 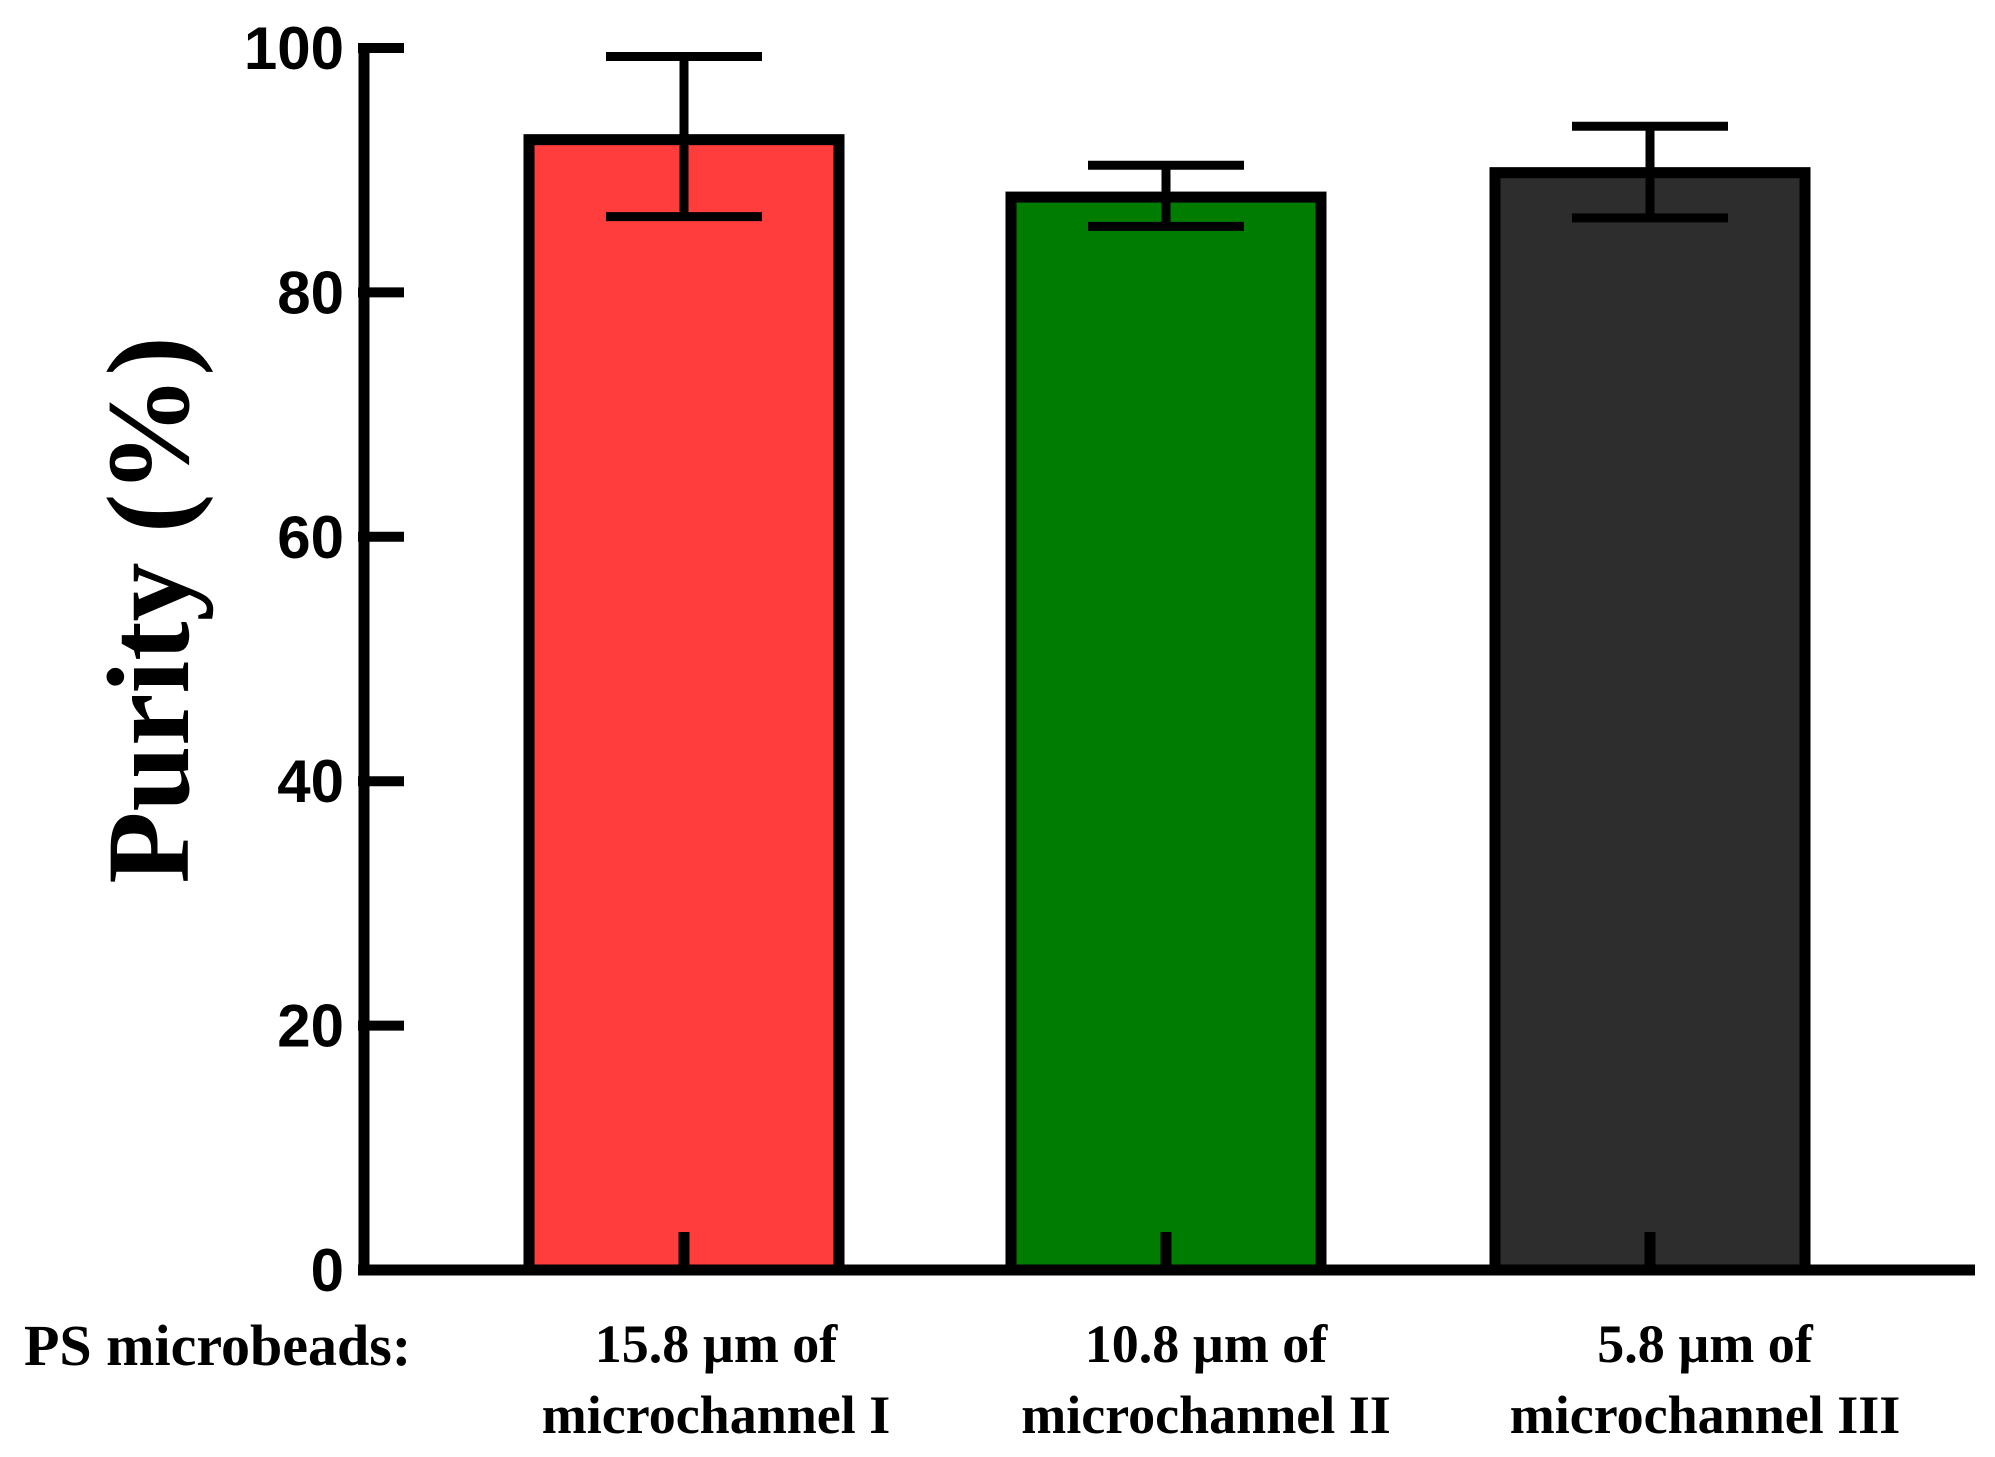 What do you see at coordinates (717, 1344) in the screenshot?
I see `category-label-1-line-1: 15.8 µm of` at bounding box center [717, 1344].